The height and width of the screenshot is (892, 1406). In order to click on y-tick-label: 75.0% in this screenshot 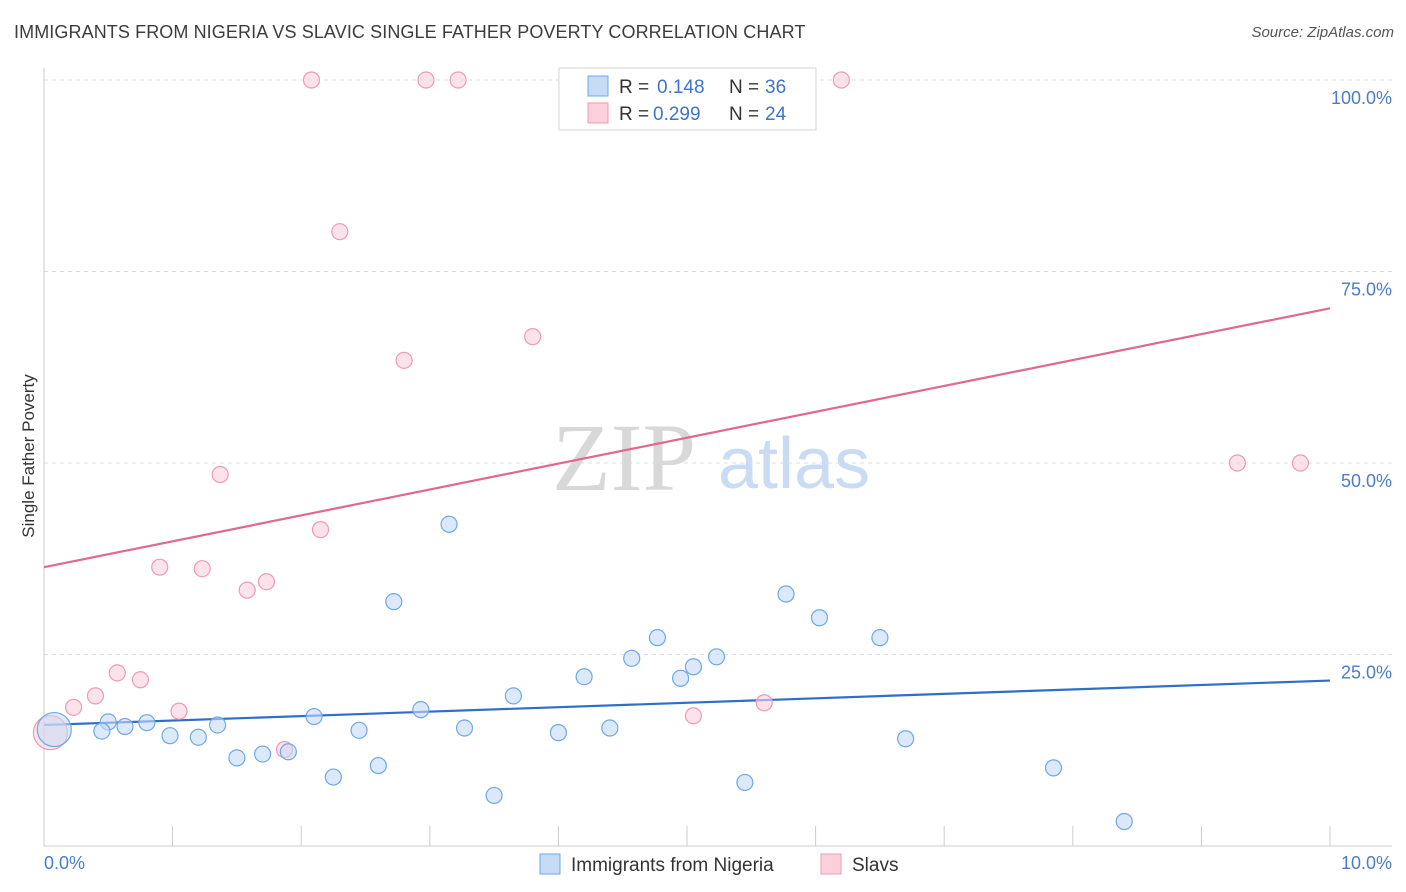, I will do `click(1366, 290)`.